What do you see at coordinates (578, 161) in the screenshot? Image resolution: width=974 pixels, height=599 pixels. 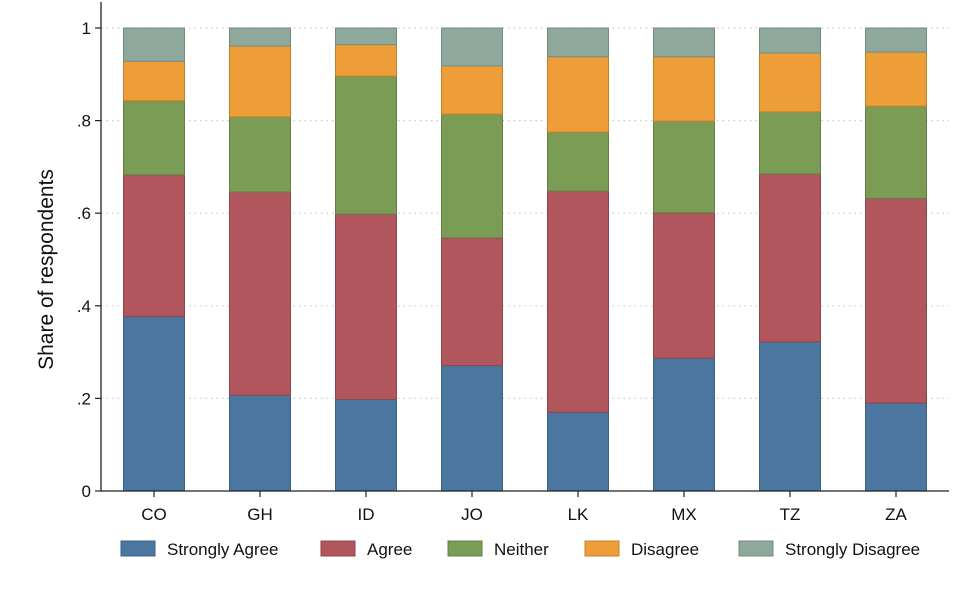 I see `bar-lk-neither` at bounding box center [578, 161].